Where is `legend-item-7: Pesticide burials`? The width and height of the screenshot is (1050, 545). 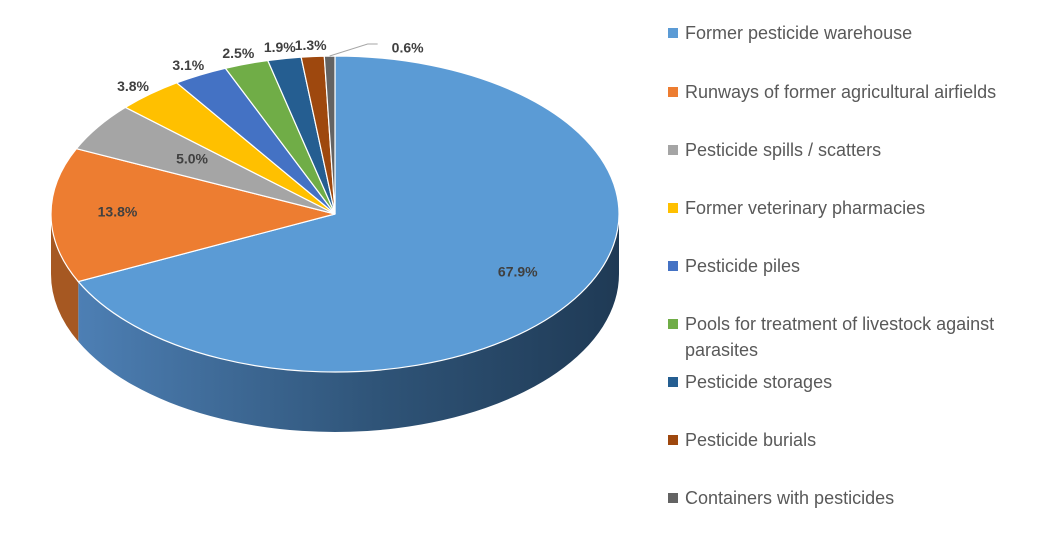 legend-item-7: Pesticide burials is located at coordinates (853, 440).